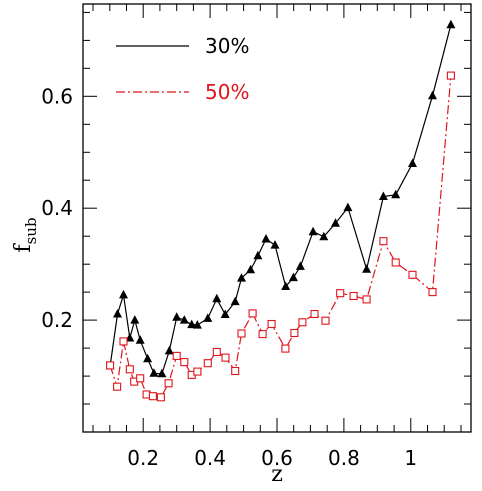 The image size is (482, 491). What do you see at coordinates (57, 320) in the screenshot?
I see `y-tick-label: 0.2` at bounding box center [57, 320].